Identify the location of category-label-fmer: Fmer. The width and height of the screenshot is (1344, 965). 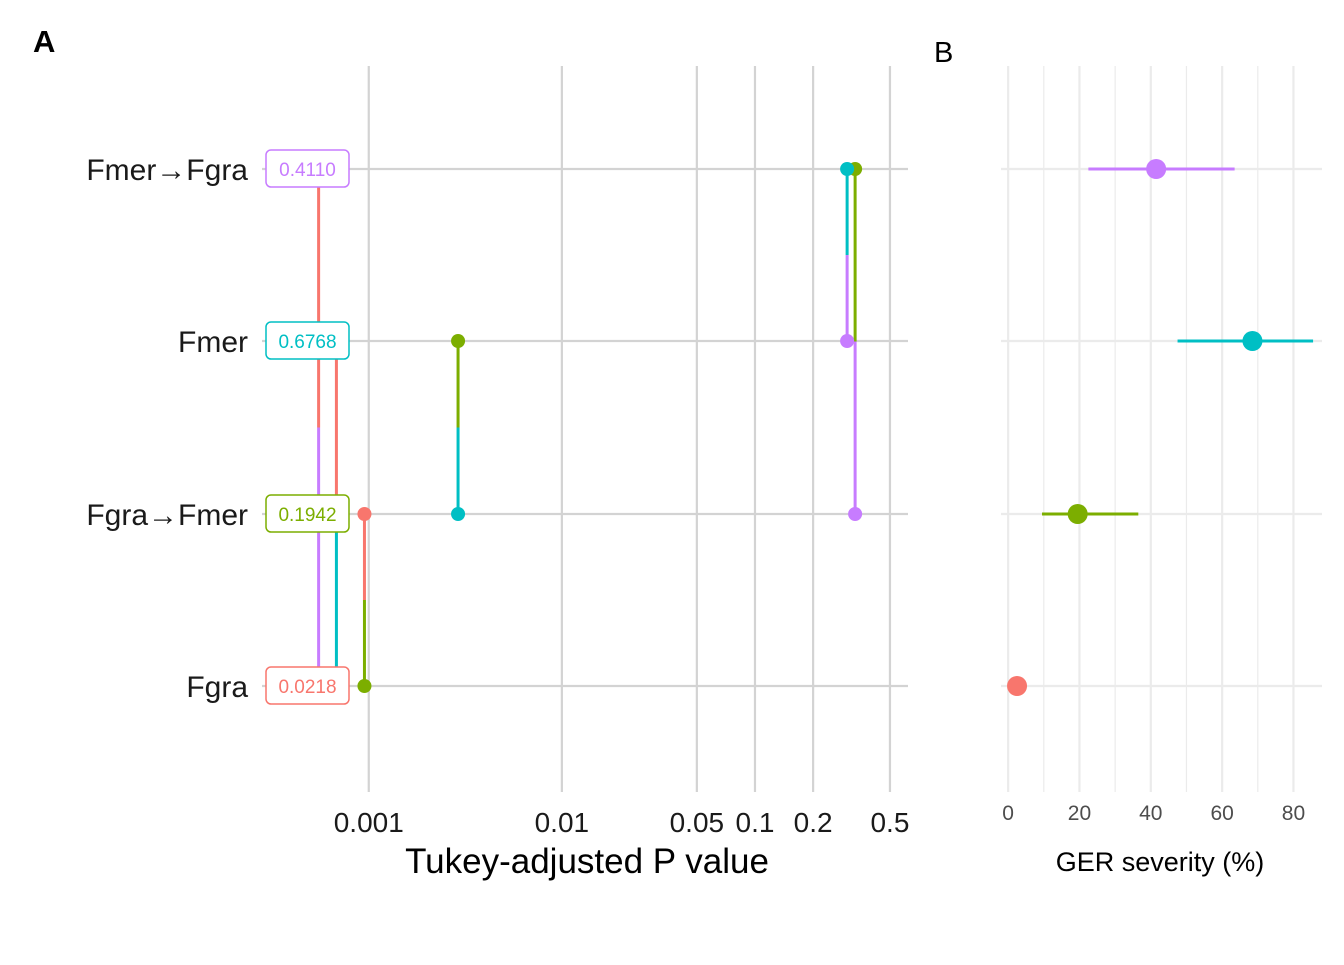
(213, 342).